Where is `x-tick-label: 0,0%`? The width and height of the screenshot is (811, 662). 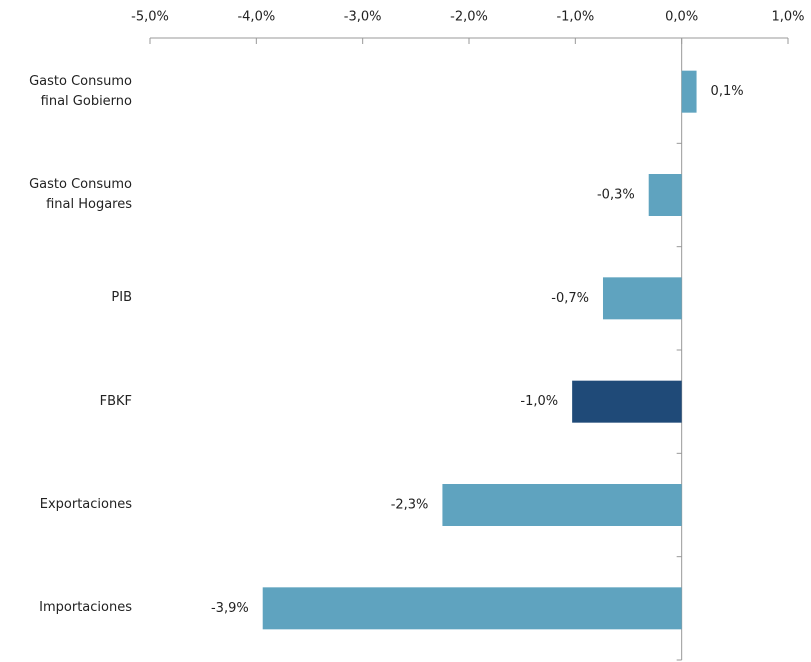 x-tick-label: 0,0% is located at coordinates (681, 17).